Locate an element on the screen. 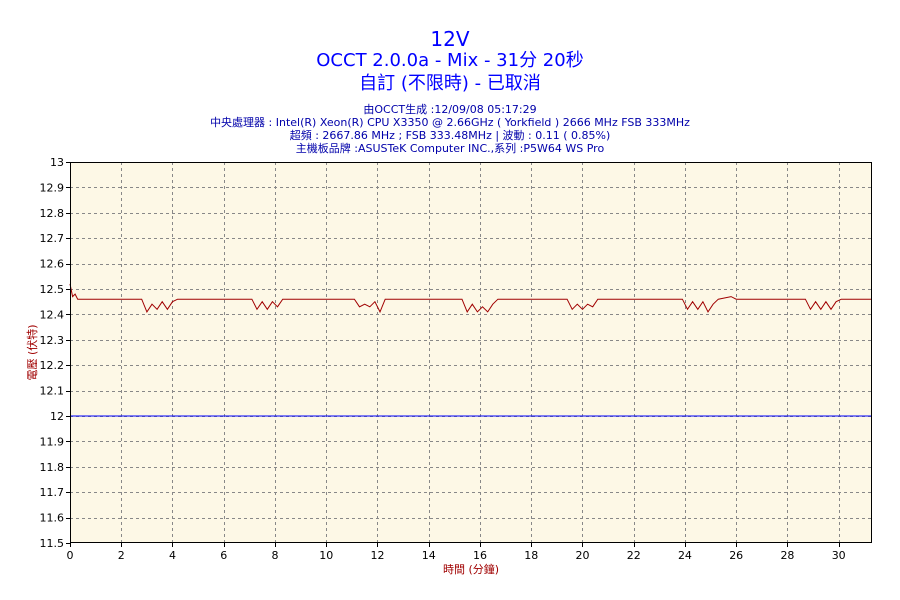 The image size is (900, 600). x-tick-label: 26 is located at coordinates (736, 555).